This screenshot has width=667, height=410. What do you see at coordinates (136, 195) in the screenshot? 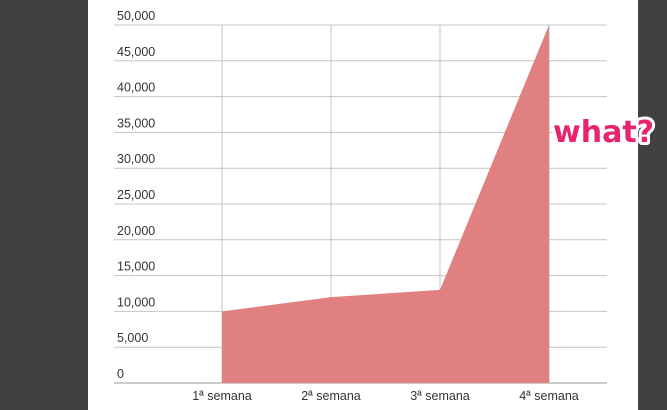
I see `y-tick-label: 25,000` at bounding box center [136, 195].